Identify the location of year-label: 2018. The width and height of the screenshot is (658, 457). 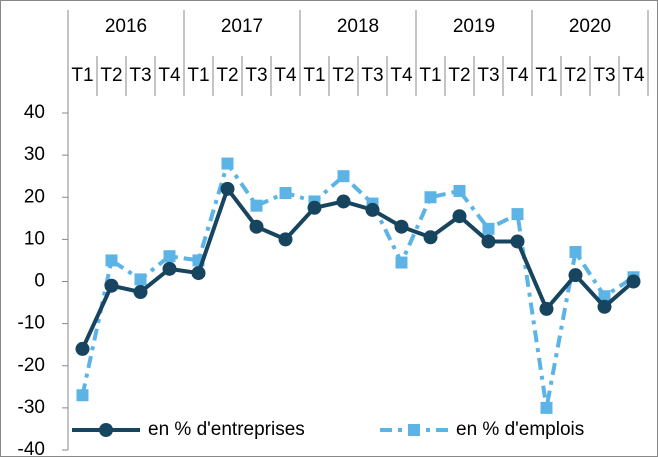
(358, 26).